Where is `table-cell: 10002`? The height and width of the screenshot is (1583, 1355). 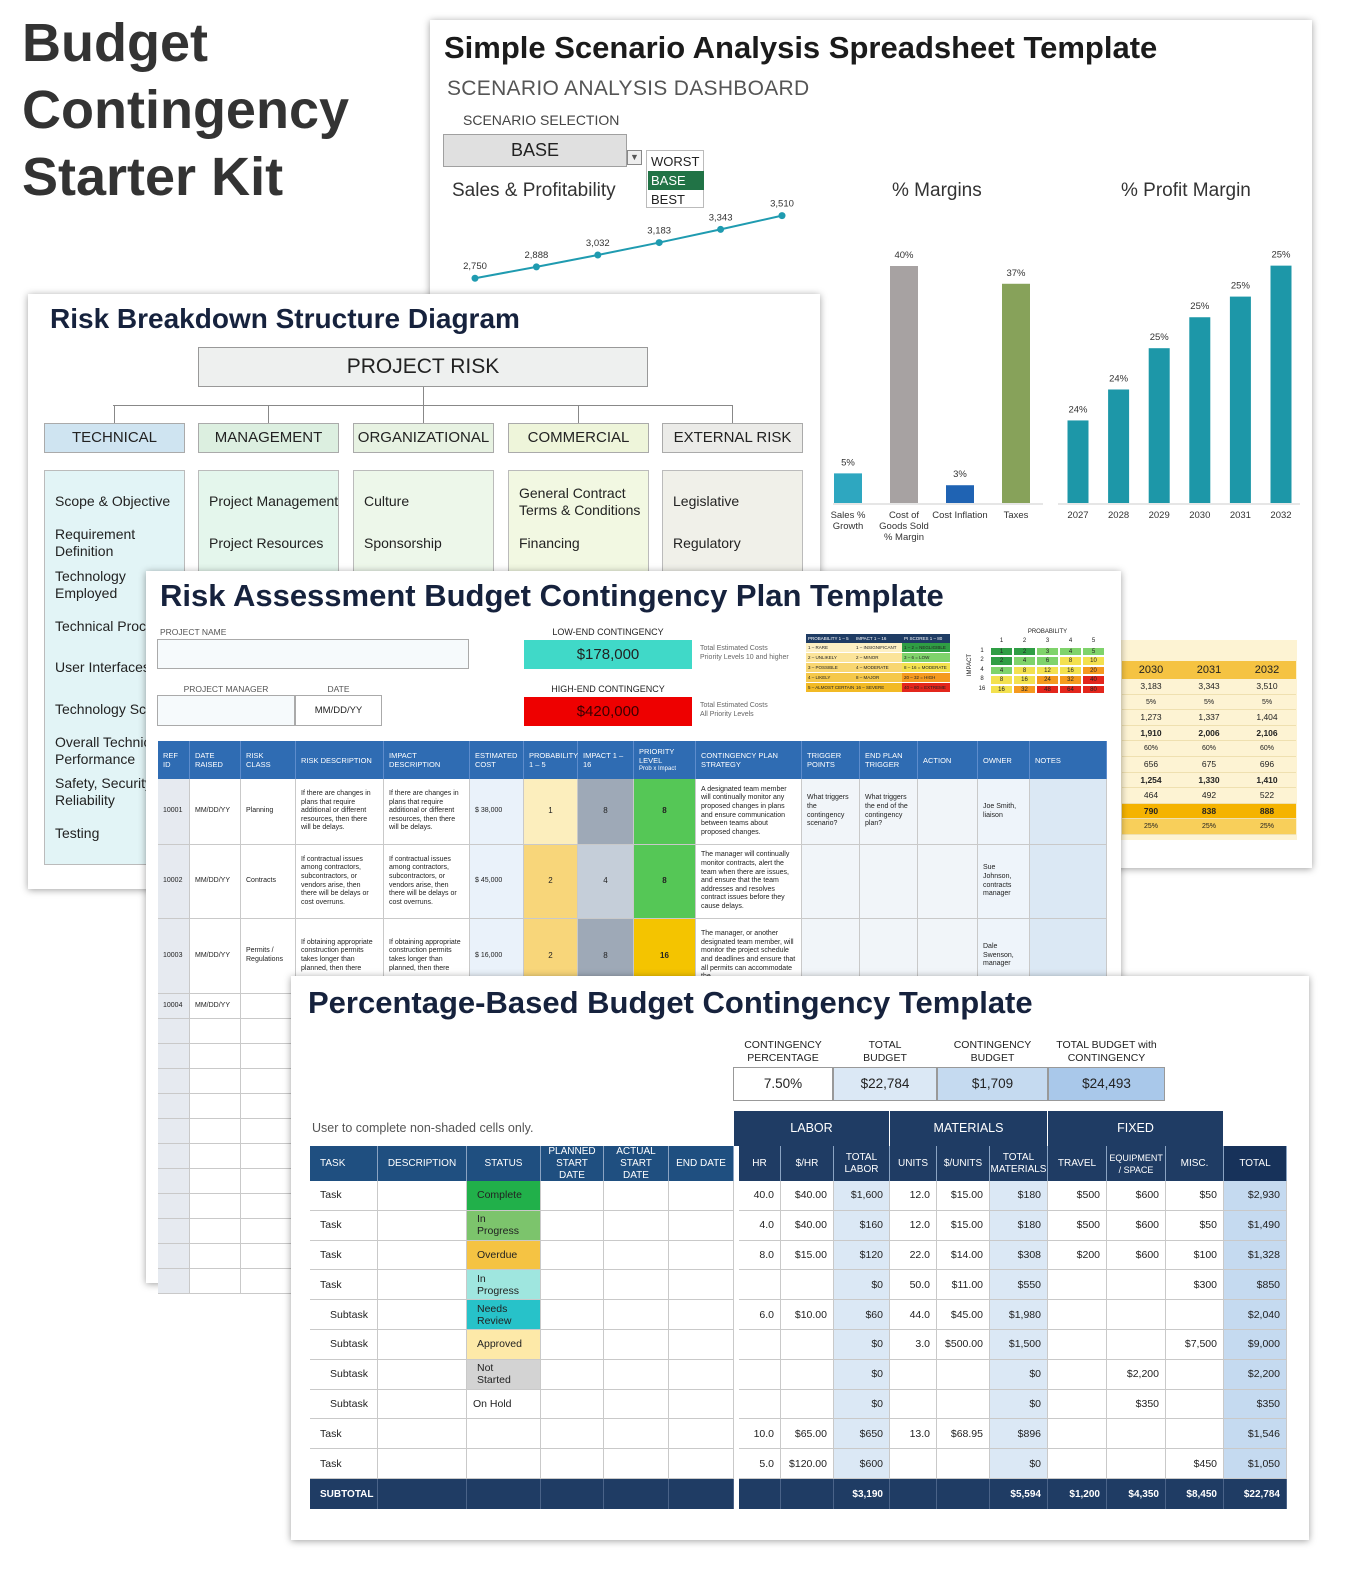 table-cell: 10002 is located at coordinates (174, 882).